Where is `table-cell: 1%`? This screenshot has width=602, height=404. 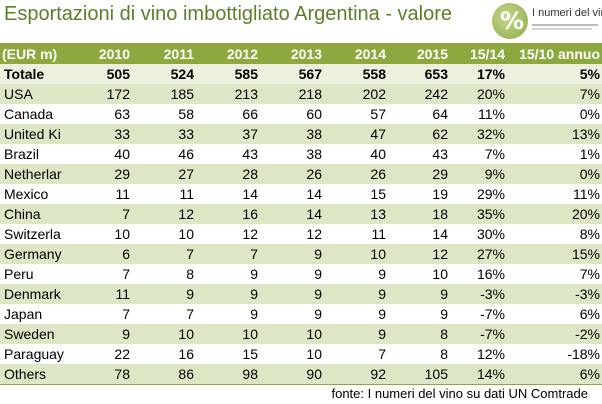
table-cell: 1% is located at coordinates (554, 154).